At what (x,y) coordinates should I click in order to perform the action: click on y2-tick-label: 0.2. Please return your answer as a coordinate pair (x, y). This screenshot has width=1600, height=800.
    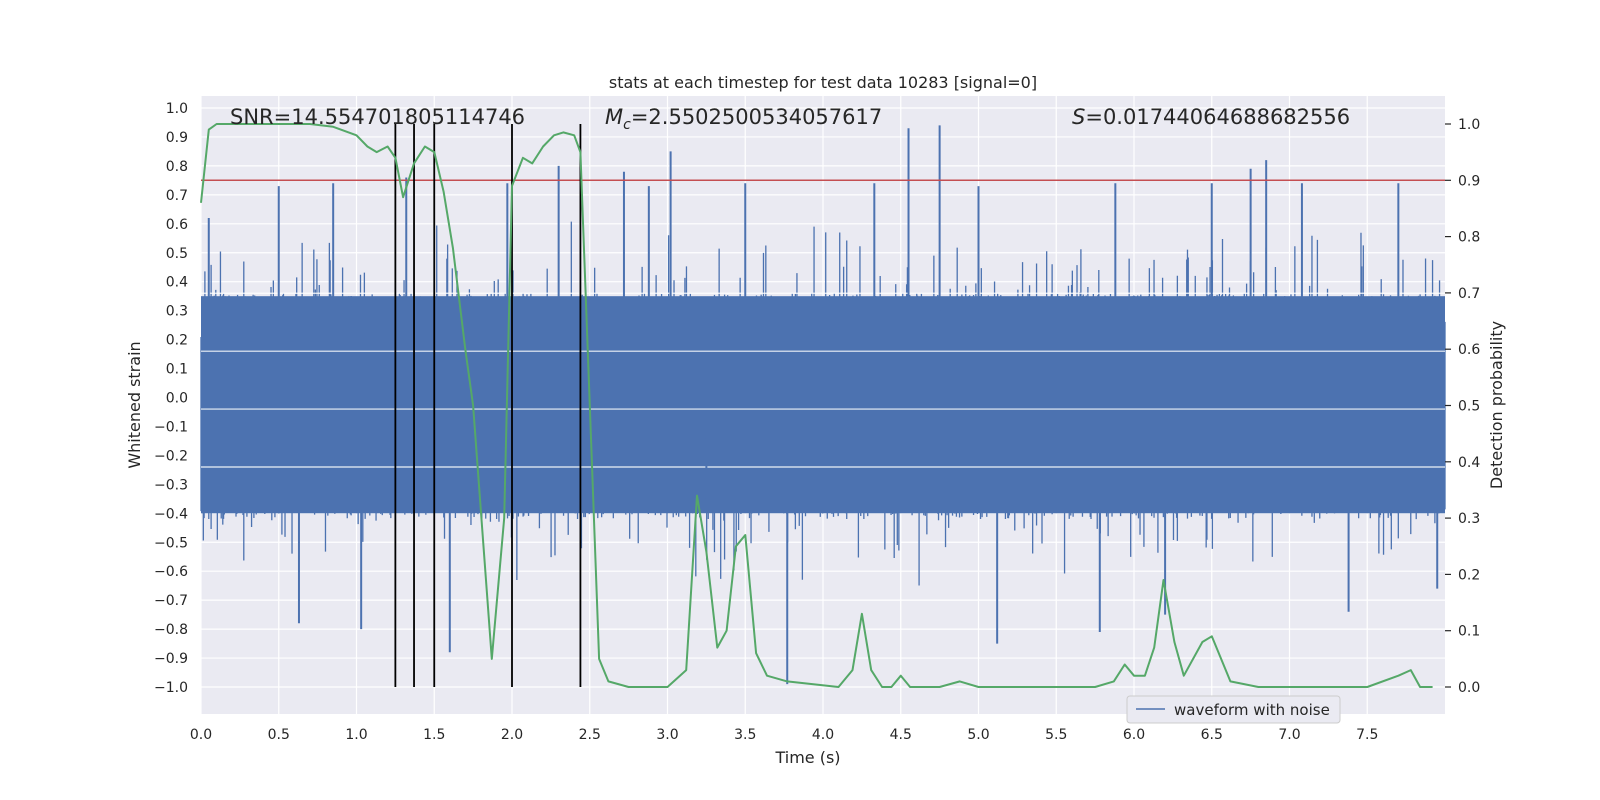
    Looking at the image, I should click on (1469, 575).